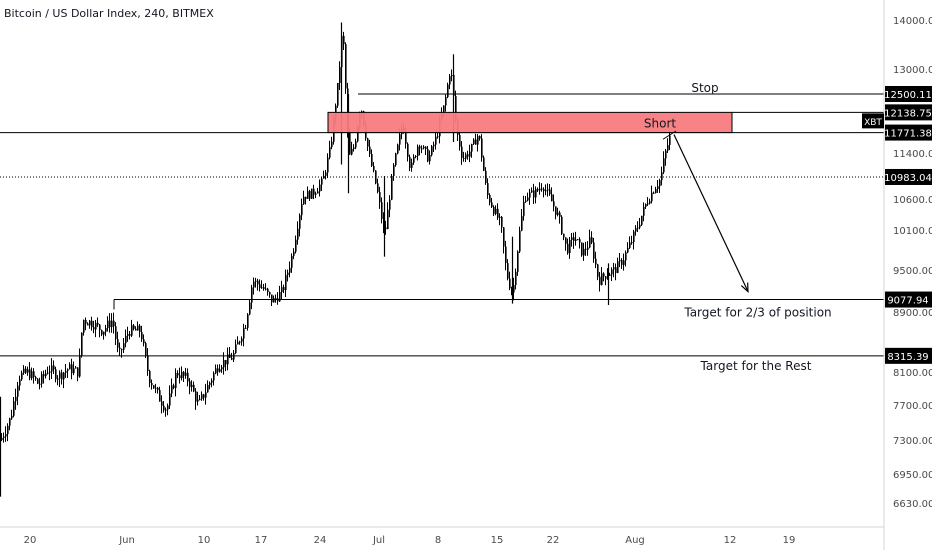 The width and height of the screenshot is (932, 550). I want to click on time-tick-label: Jun, so click(126, 540).